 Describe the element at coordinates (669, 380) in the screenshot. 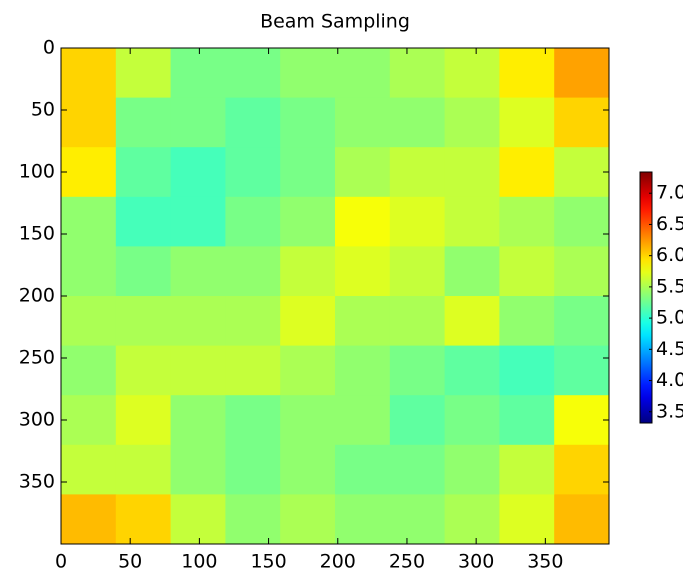

I see `colorbar-tick-label: 4.0` at that location.